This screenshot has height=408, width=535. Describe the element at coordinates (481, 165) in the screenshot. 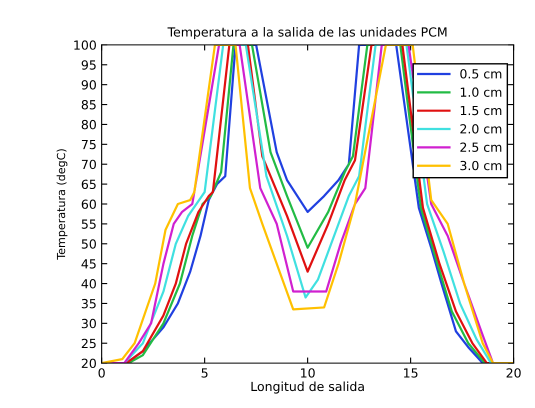

I see `legend-label: 3.0 cm` at that location.